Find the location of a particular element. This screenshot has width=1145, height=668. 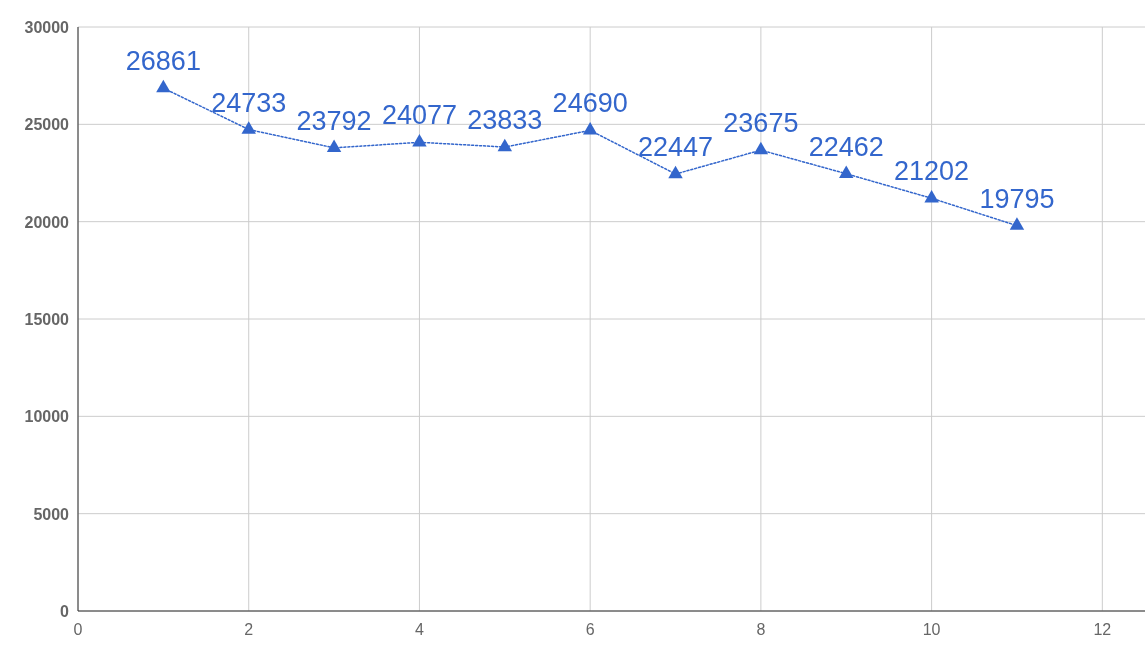

x-tick-label: 12 is located at coordinates (1102, 629).